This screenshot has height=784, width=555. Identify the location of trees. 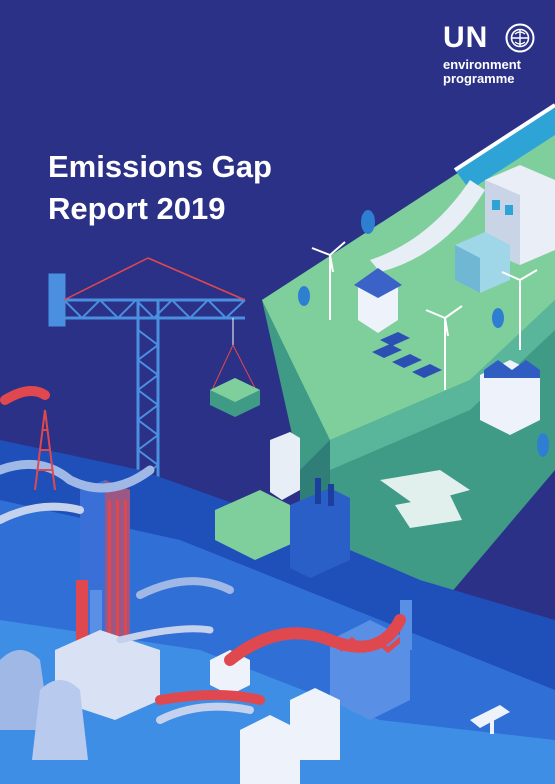
(423, 333).